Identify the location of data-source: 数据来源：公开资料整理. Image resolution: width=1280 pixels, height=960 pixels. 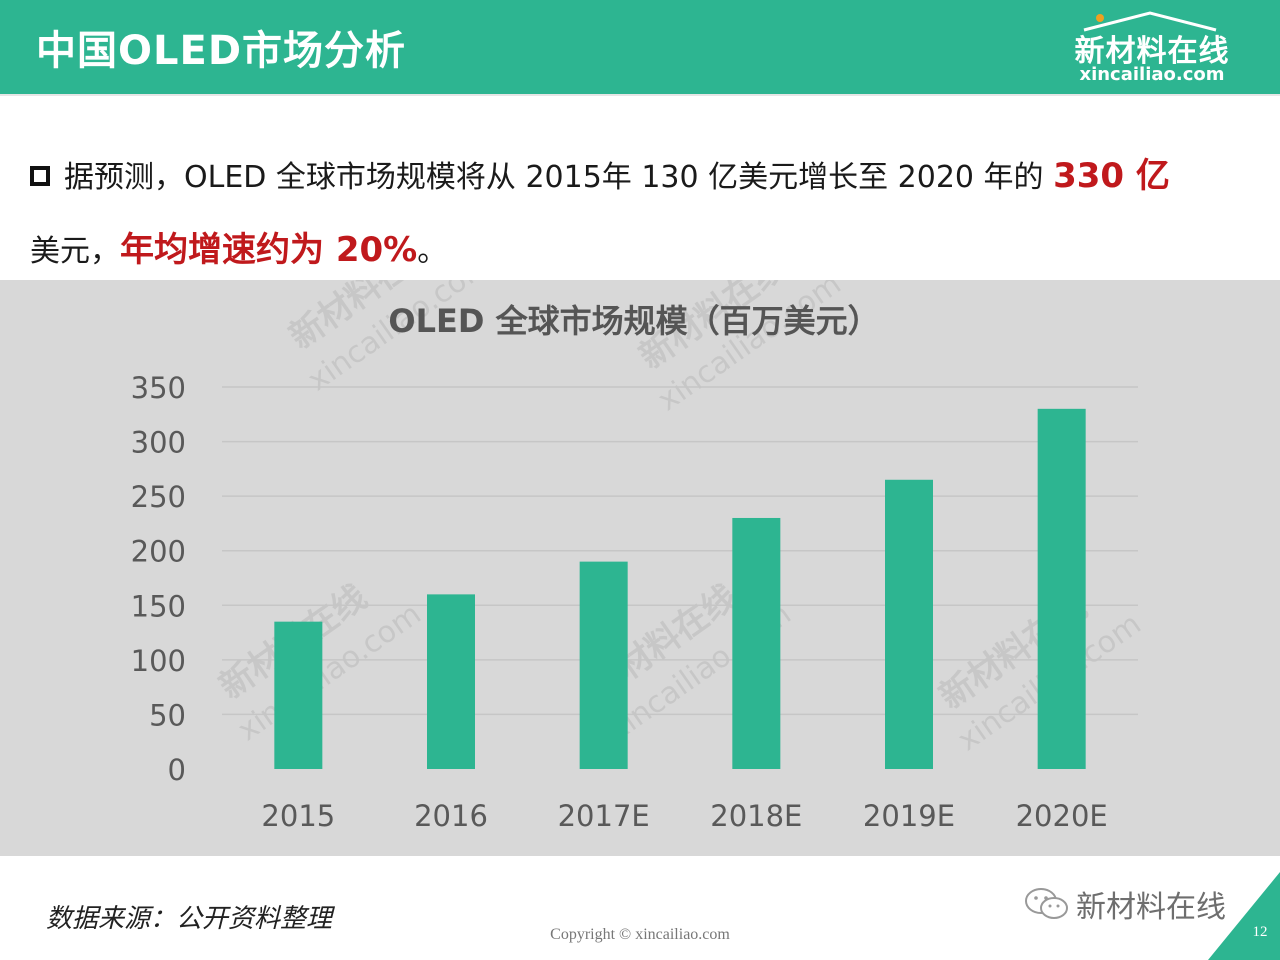
(189, 919).